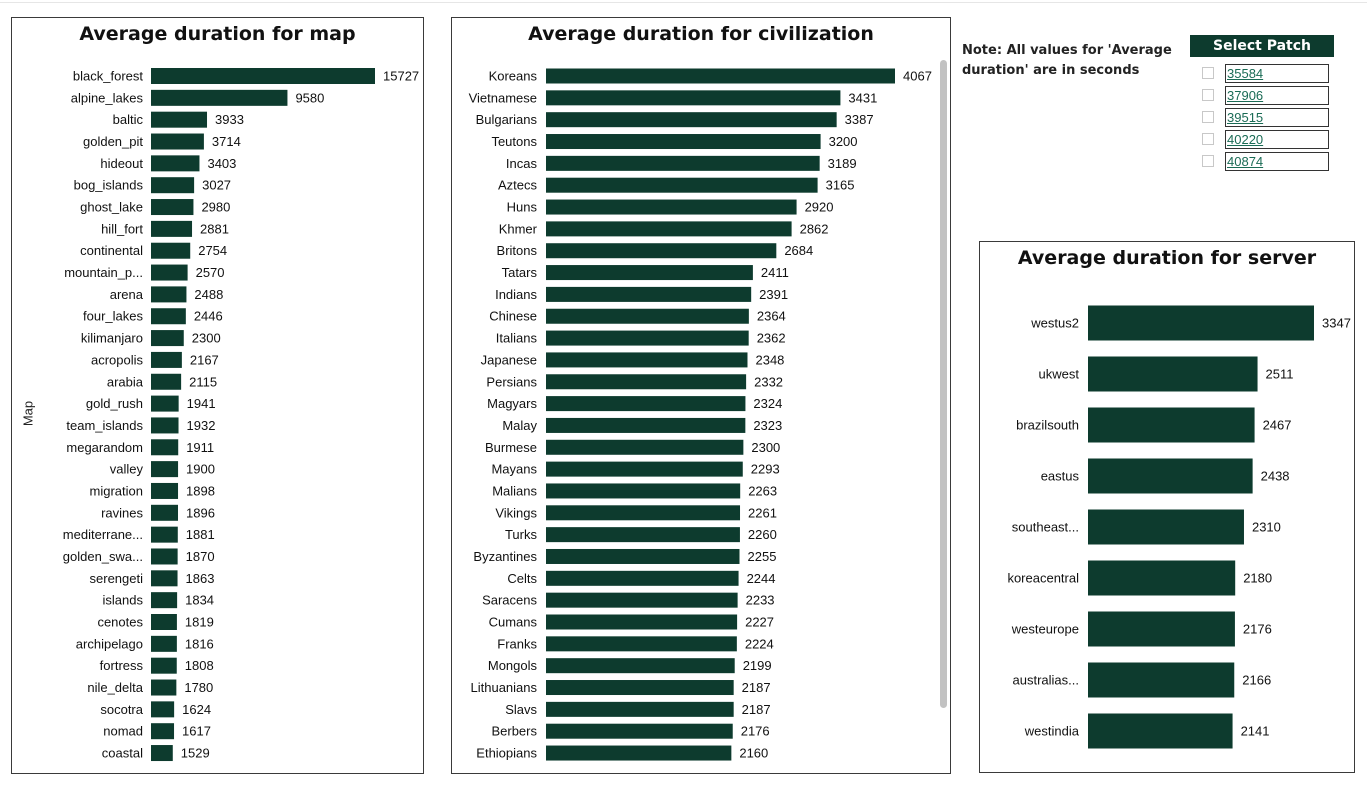  I want to click on slicer-option-label: 40874, so click(1277, 161).